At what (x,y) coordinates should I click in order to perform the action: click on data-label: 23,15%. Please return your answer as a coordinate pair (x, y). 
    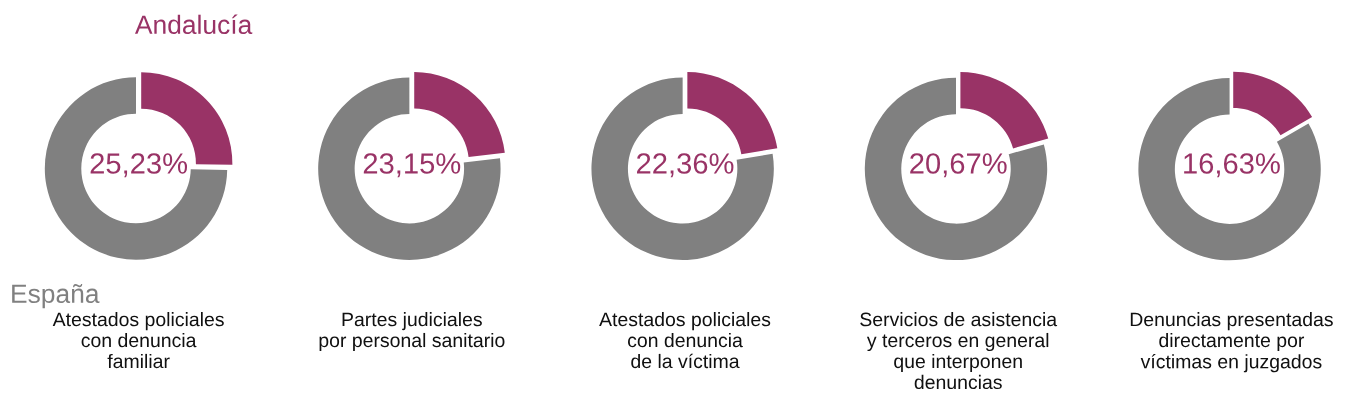
    Looking at the image, I should click on (412, 165).